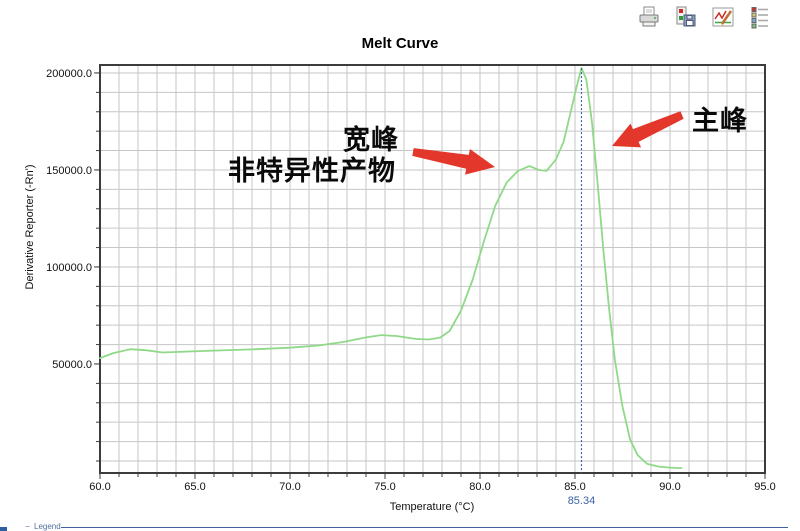  I want to click on peak-marker-line: 85.34, so click(582, 287).